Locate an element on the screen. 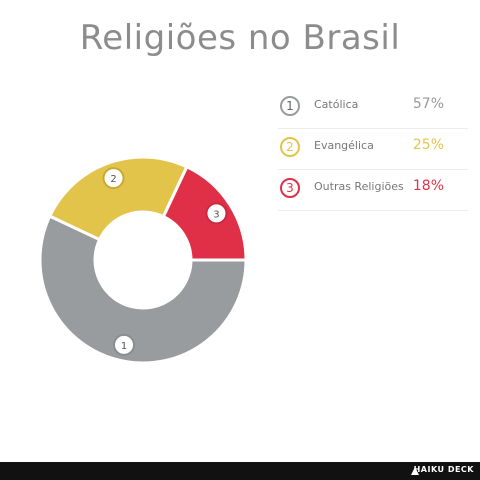 The width and height of the screenshot is (480, 480). slice-outras is located at coordinates (204, 213).